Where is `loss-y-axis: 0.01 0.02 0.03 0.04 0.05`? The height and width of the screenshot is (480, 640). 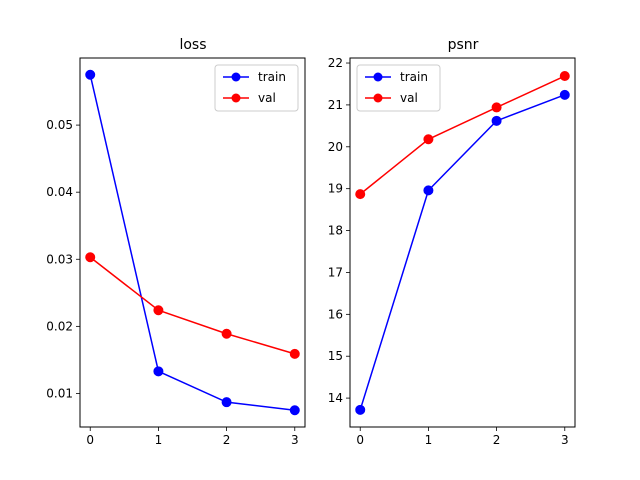
loss-y-axis: 0.01 0.02 0.03 0.04 0.05 is located at coordinates (63, 259).